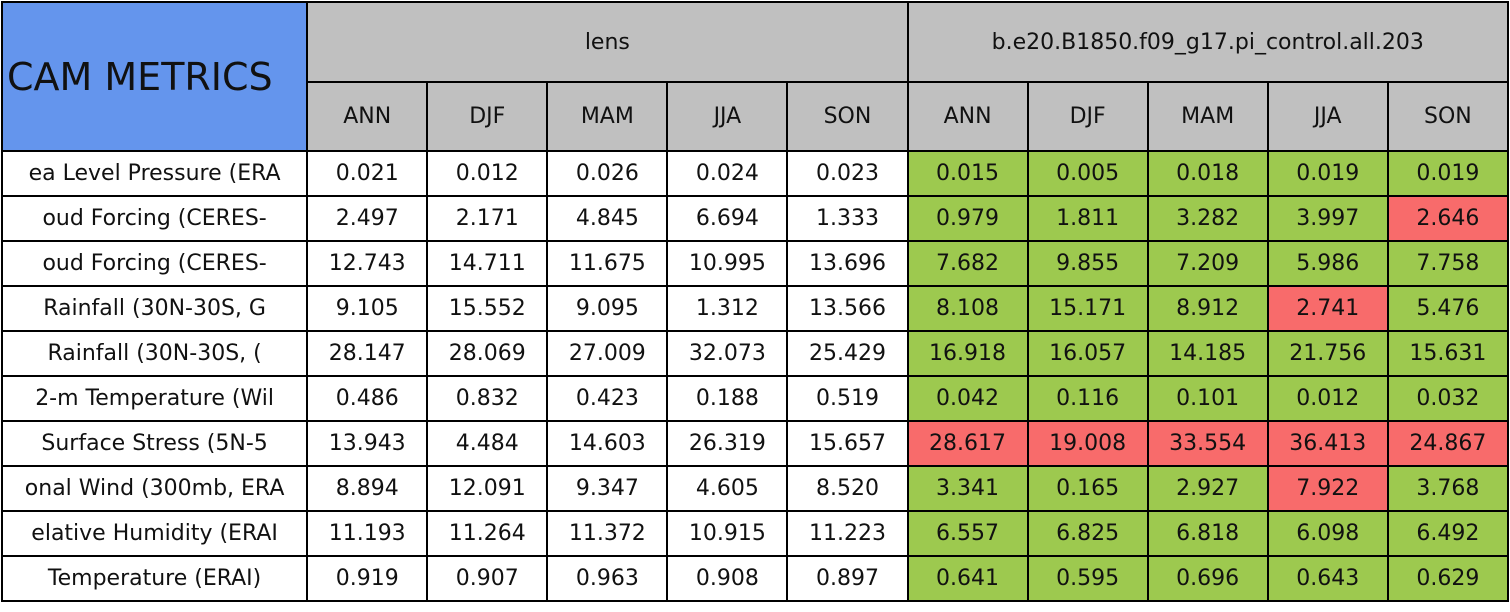 This screenshot has height=612, width=1510. I want to click on control-cell: 21.756, so click(1327, 353).